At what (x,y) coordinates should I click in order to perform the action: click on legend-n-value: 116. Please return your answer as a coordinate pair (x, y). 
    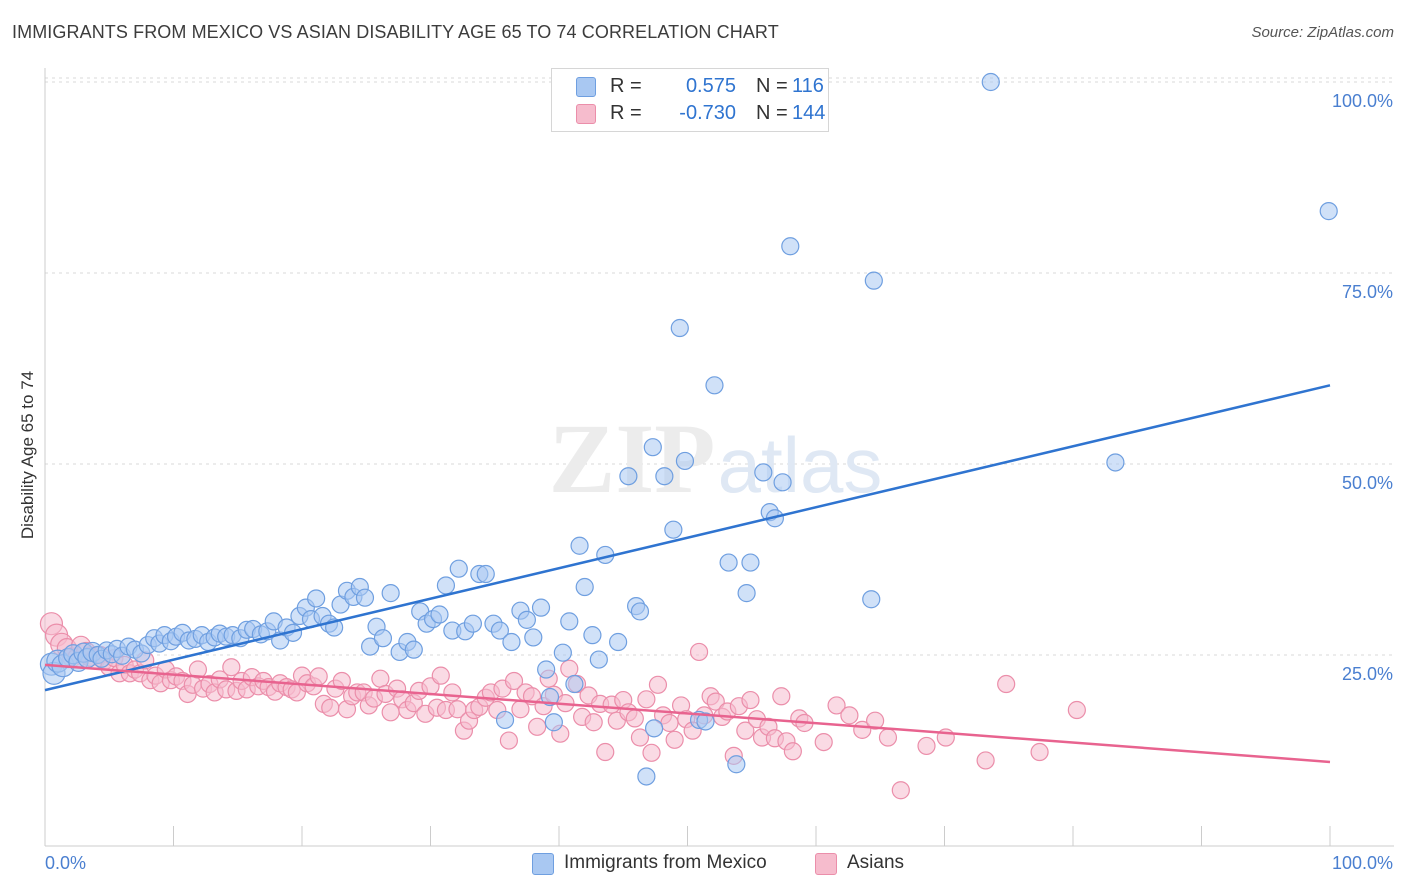
    Looking at the image, I should click on (808, 86).